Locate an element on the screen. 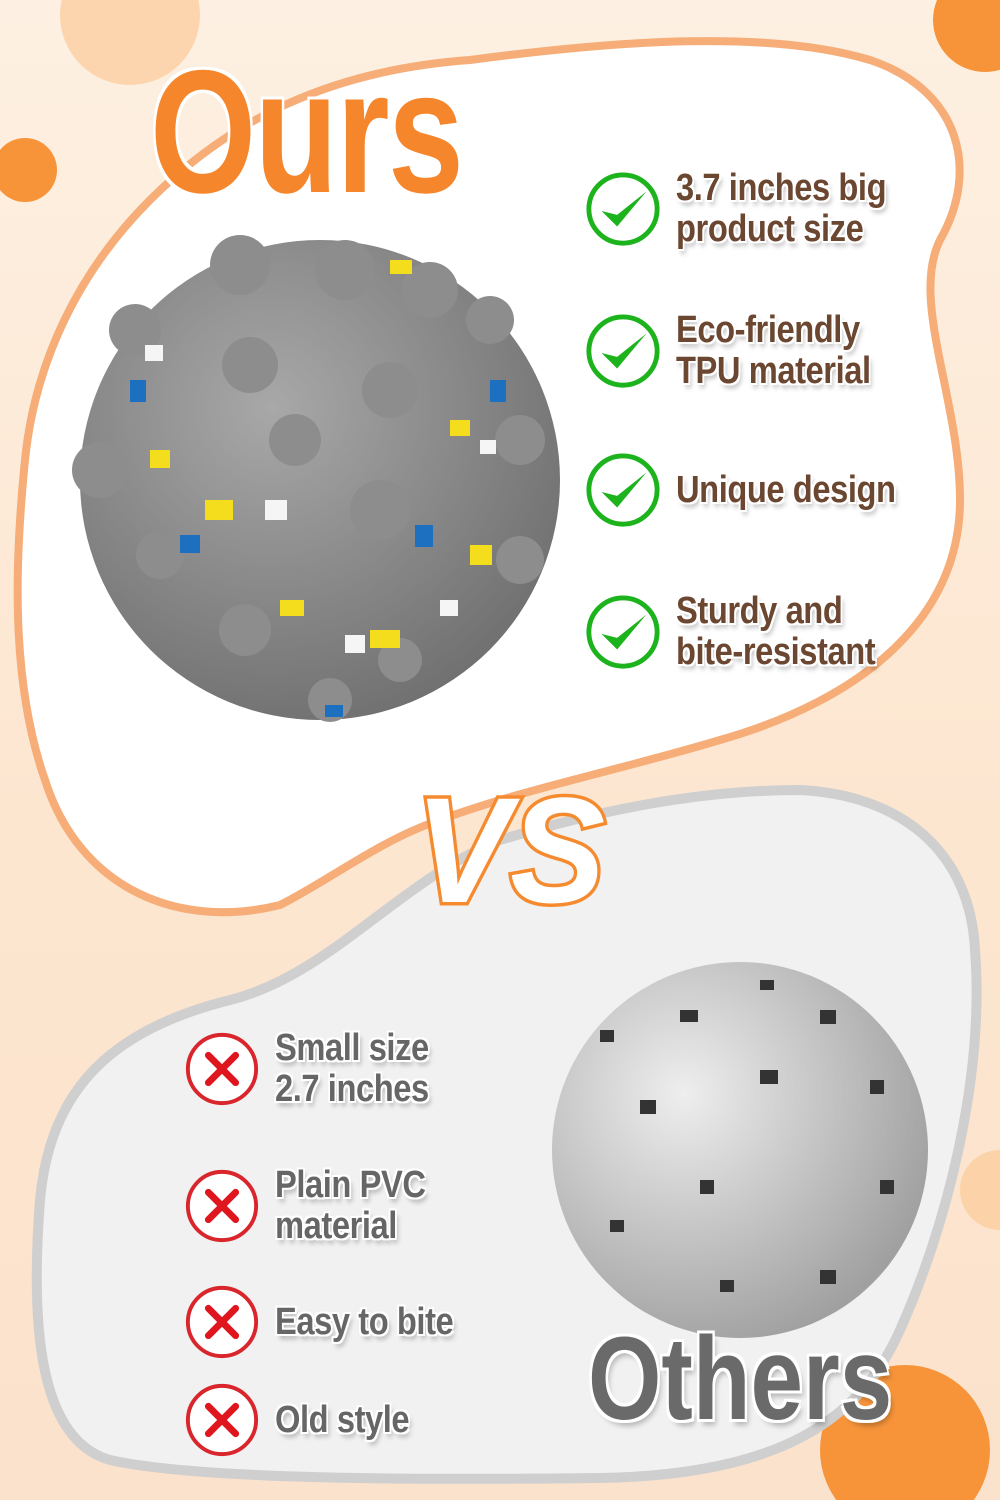 This screenshot has height=1500, width=1000. others-feature: Old style is located at coordinates (307, 1420).